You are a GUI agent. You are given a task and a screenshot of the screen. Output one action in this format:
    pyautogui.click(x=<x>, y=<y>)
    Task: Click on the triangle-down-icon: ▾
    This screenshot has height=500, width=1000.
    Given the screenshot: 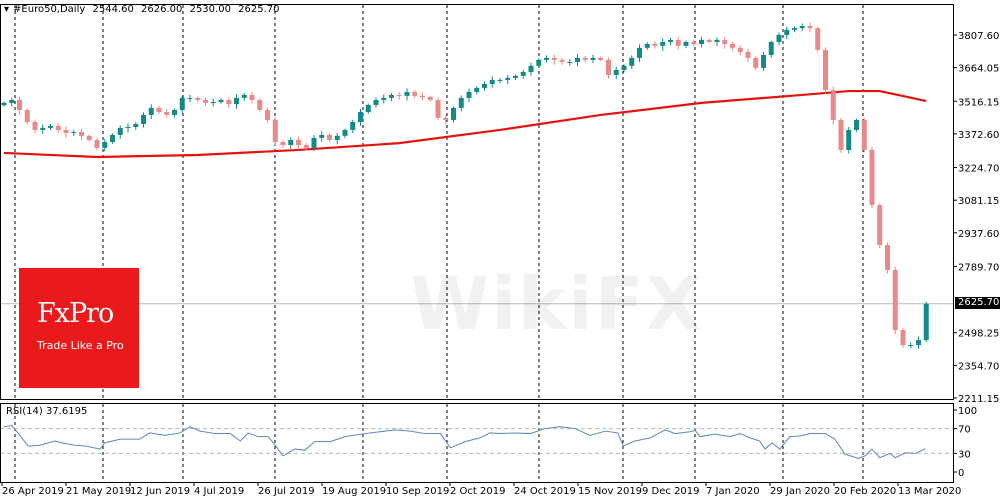 What is the action you would take?
    pyautogui.click(x=7, y=9)
    